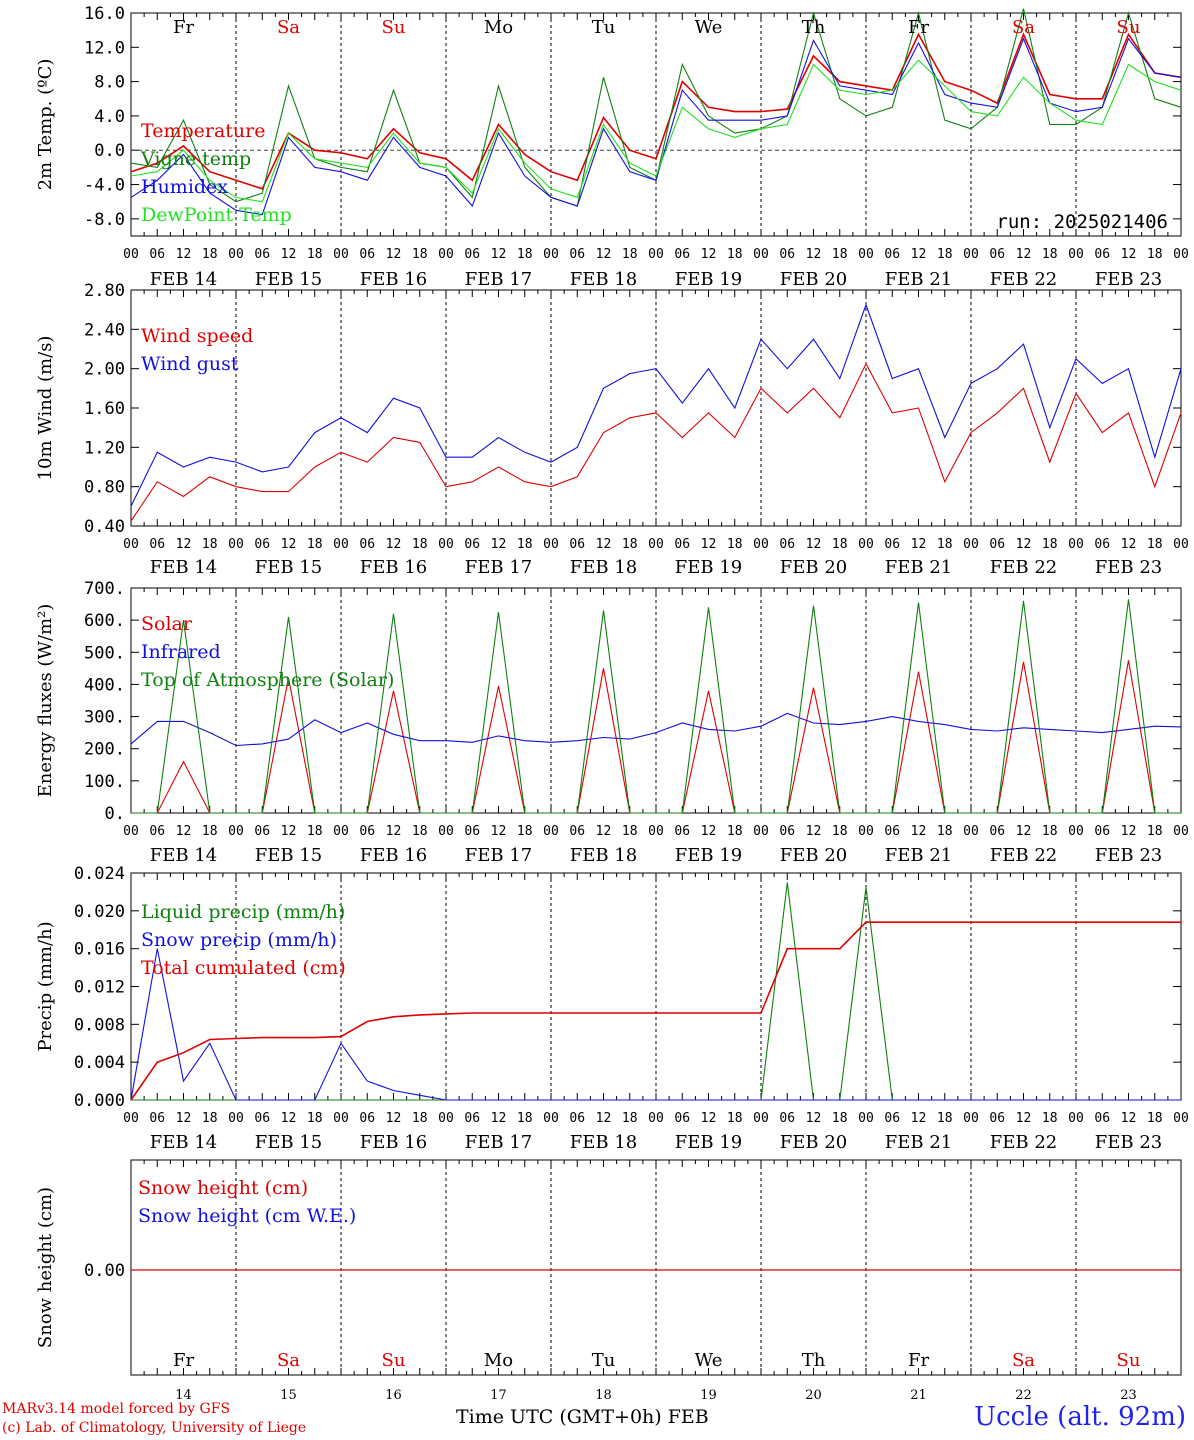  I want to click on station-name: Uccle (alt. 92m), so click(1080, 1417).